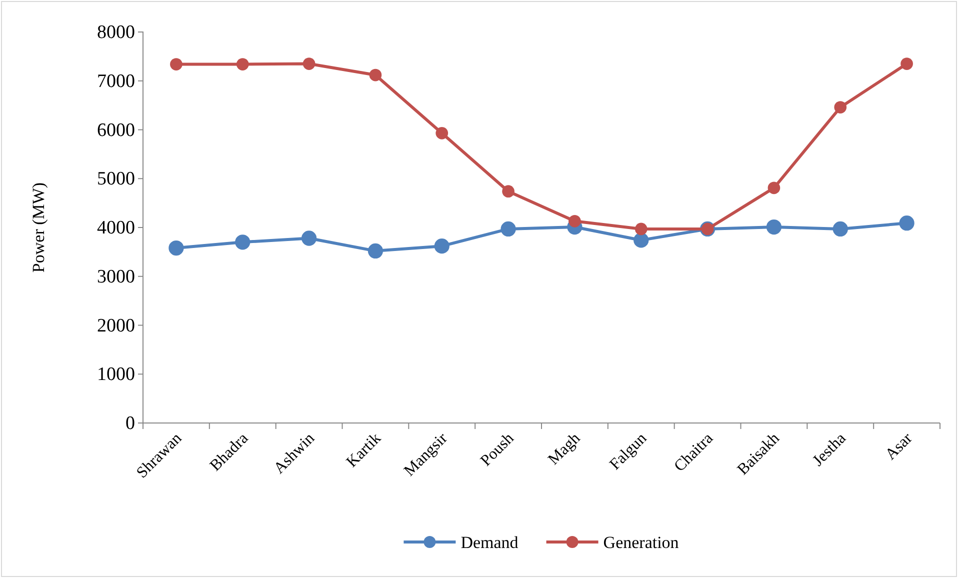  What do you see at coordinates (116, 277) in the screenshot?
I see `y-tick-label: 3000` at bounding box center [116, 277].